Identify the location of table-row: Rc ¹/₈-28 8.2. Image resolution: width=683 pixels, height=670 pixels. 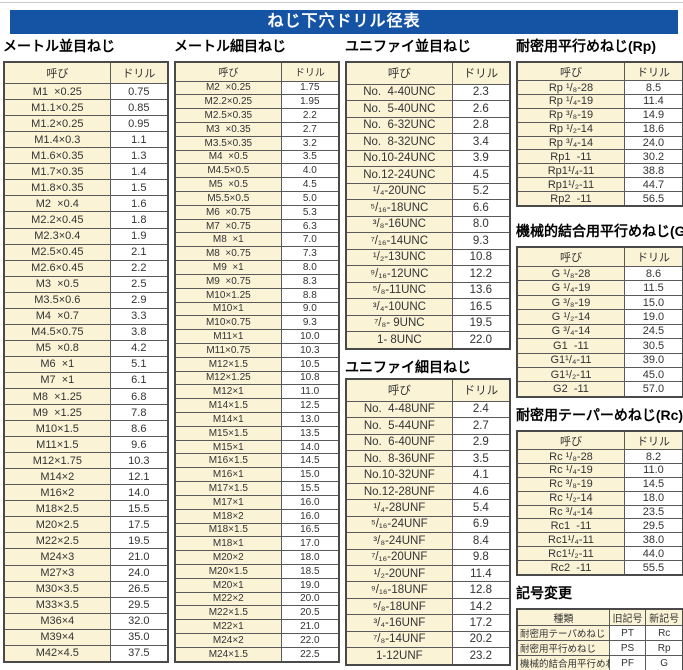
(599, 457).